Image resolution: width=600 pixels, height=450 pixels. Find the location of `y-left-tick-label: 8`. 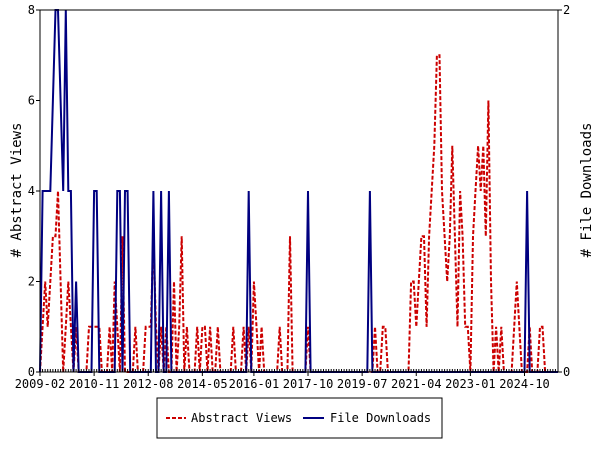

y-left-tick-label: 8 is located at coordinates (31, 10).